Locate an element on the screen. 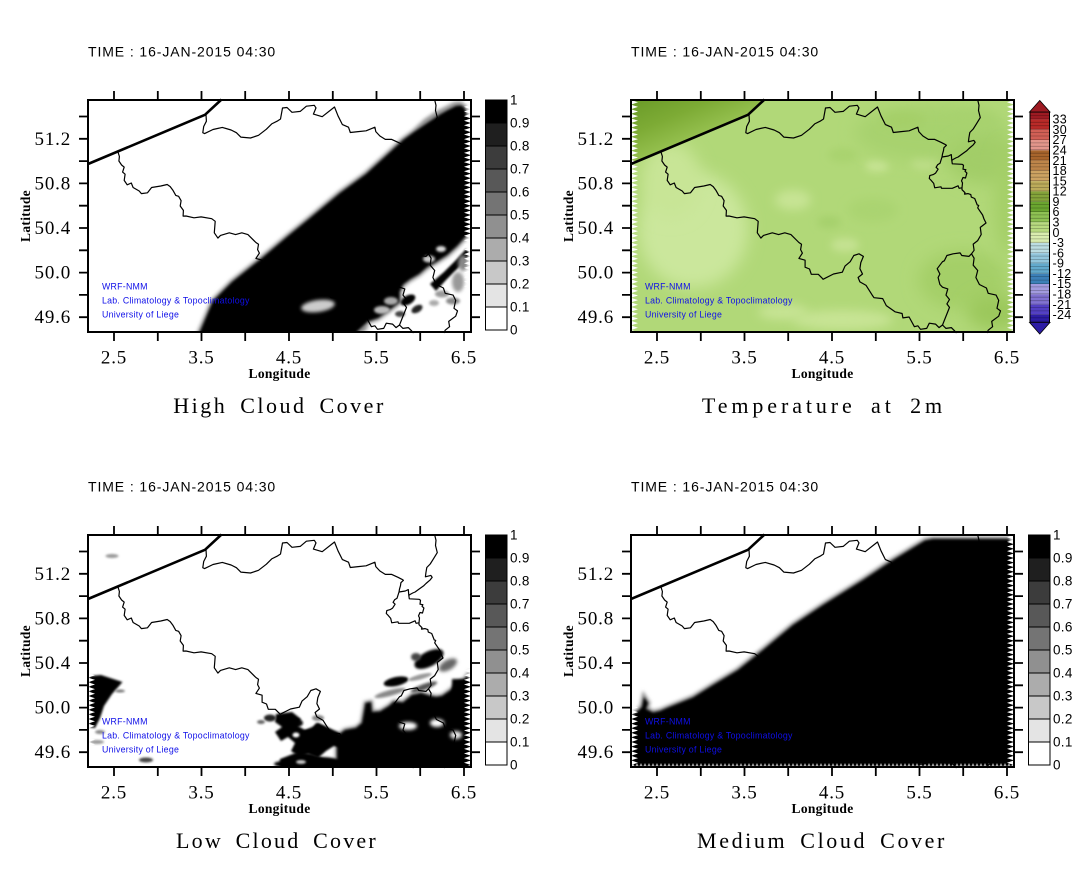  svg-text: Temperature at 2m is located at coordinates (824, 405).